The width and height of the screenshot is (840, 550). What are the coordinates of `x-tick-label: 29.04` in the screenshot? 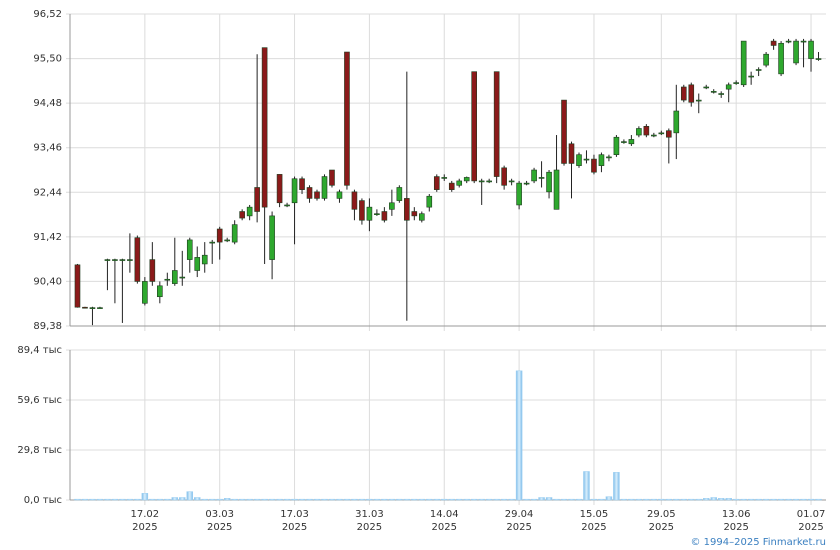 It's located at (519, 514).